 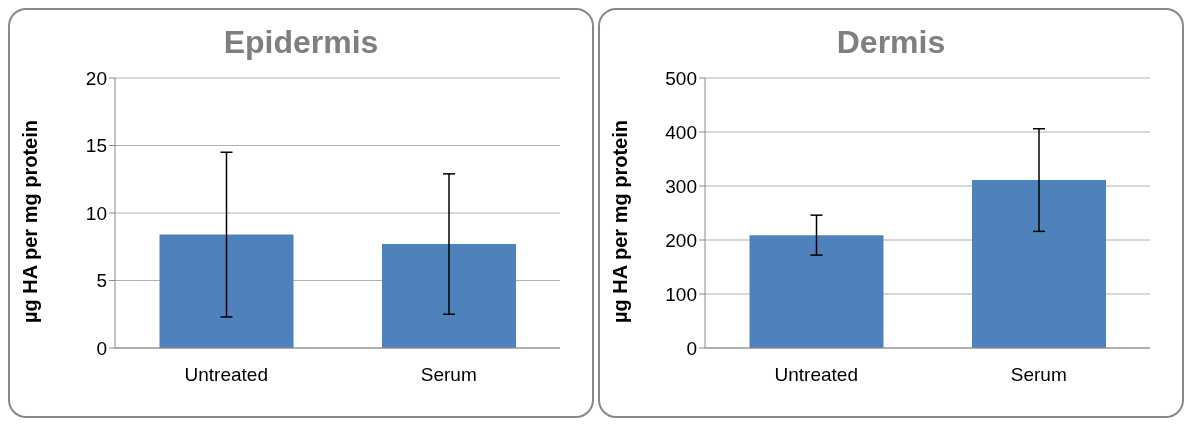 I want to click on y-tick-label: 10, so click(x=96, y=213).